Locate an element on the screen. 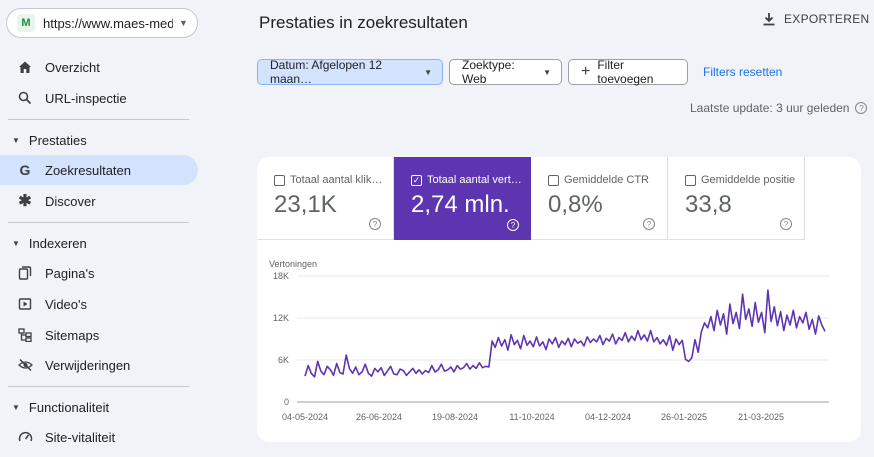  sidebar-item-url-inspection: URL-inspectie is located at coordinates (99, 98).